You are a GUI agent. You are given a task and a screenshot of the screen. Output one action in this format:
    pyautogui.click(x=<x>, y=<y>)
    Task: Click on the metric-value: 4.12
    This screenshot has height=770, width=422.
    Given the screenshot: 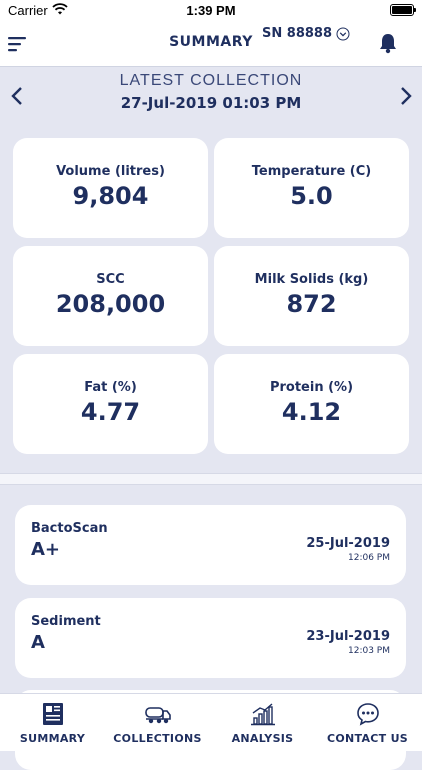 What is the action you would take?
    pyautogui.click(x=311, y=412)
    